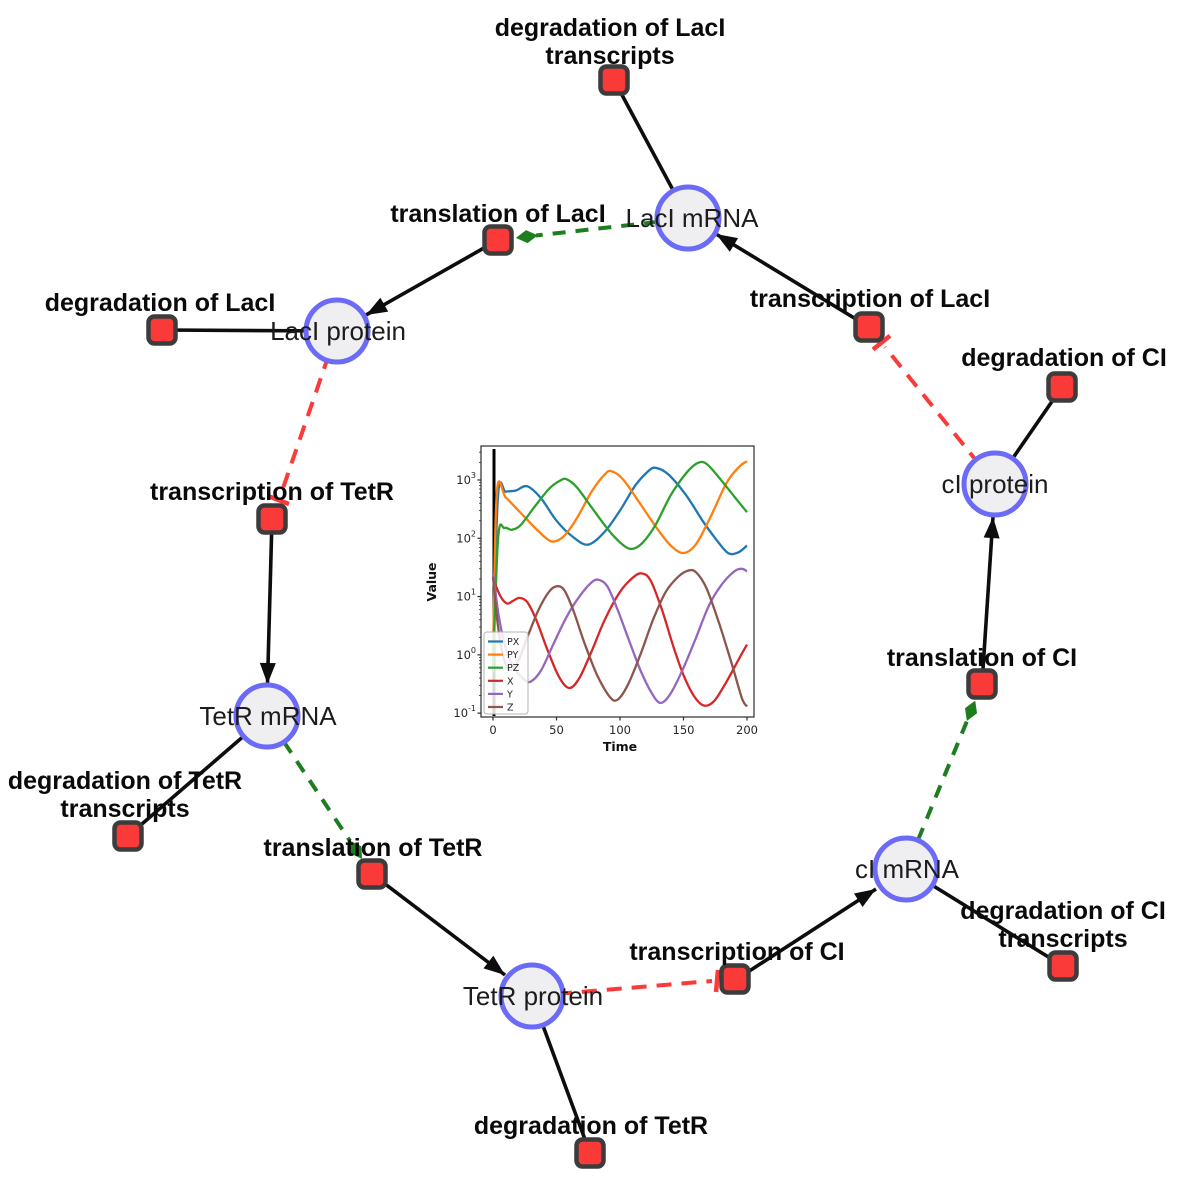  I want to click on legend-label-PY: PY, so click(513, 655).